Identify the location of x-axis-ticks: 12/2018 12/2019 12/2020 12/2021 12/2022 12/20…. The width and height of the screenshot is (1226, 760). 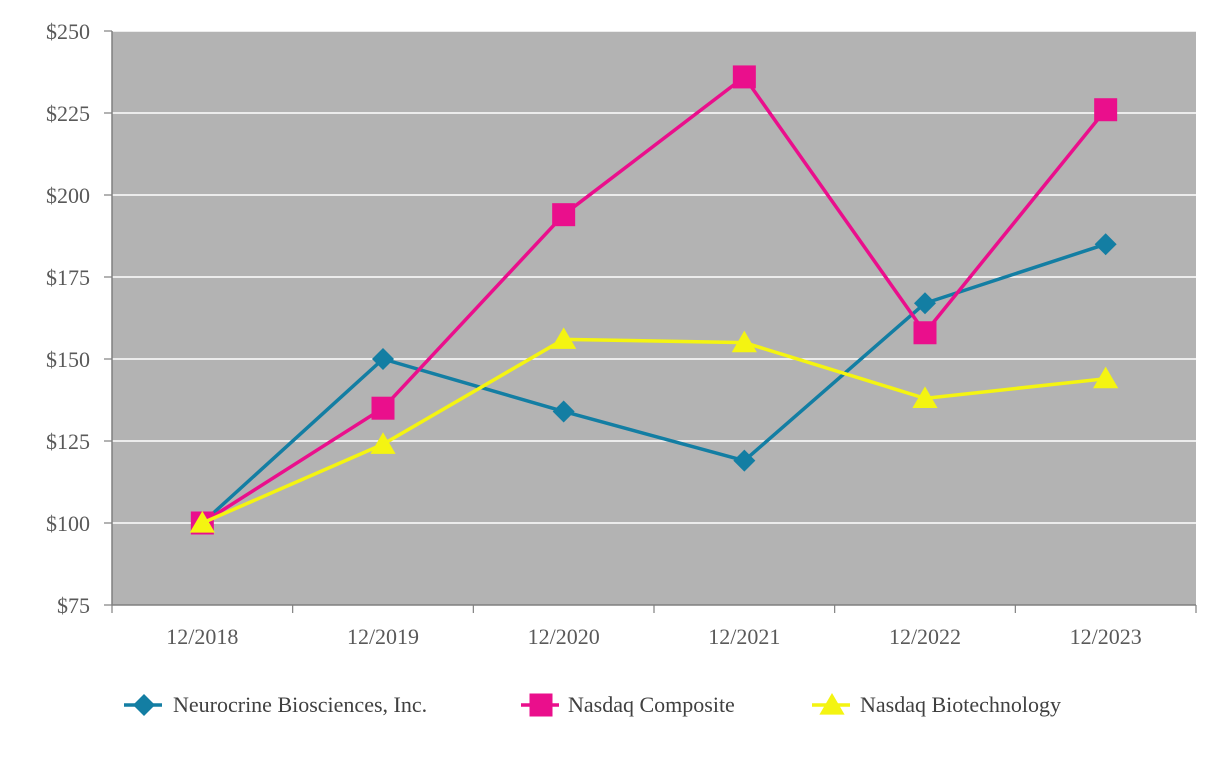
(654, 627).